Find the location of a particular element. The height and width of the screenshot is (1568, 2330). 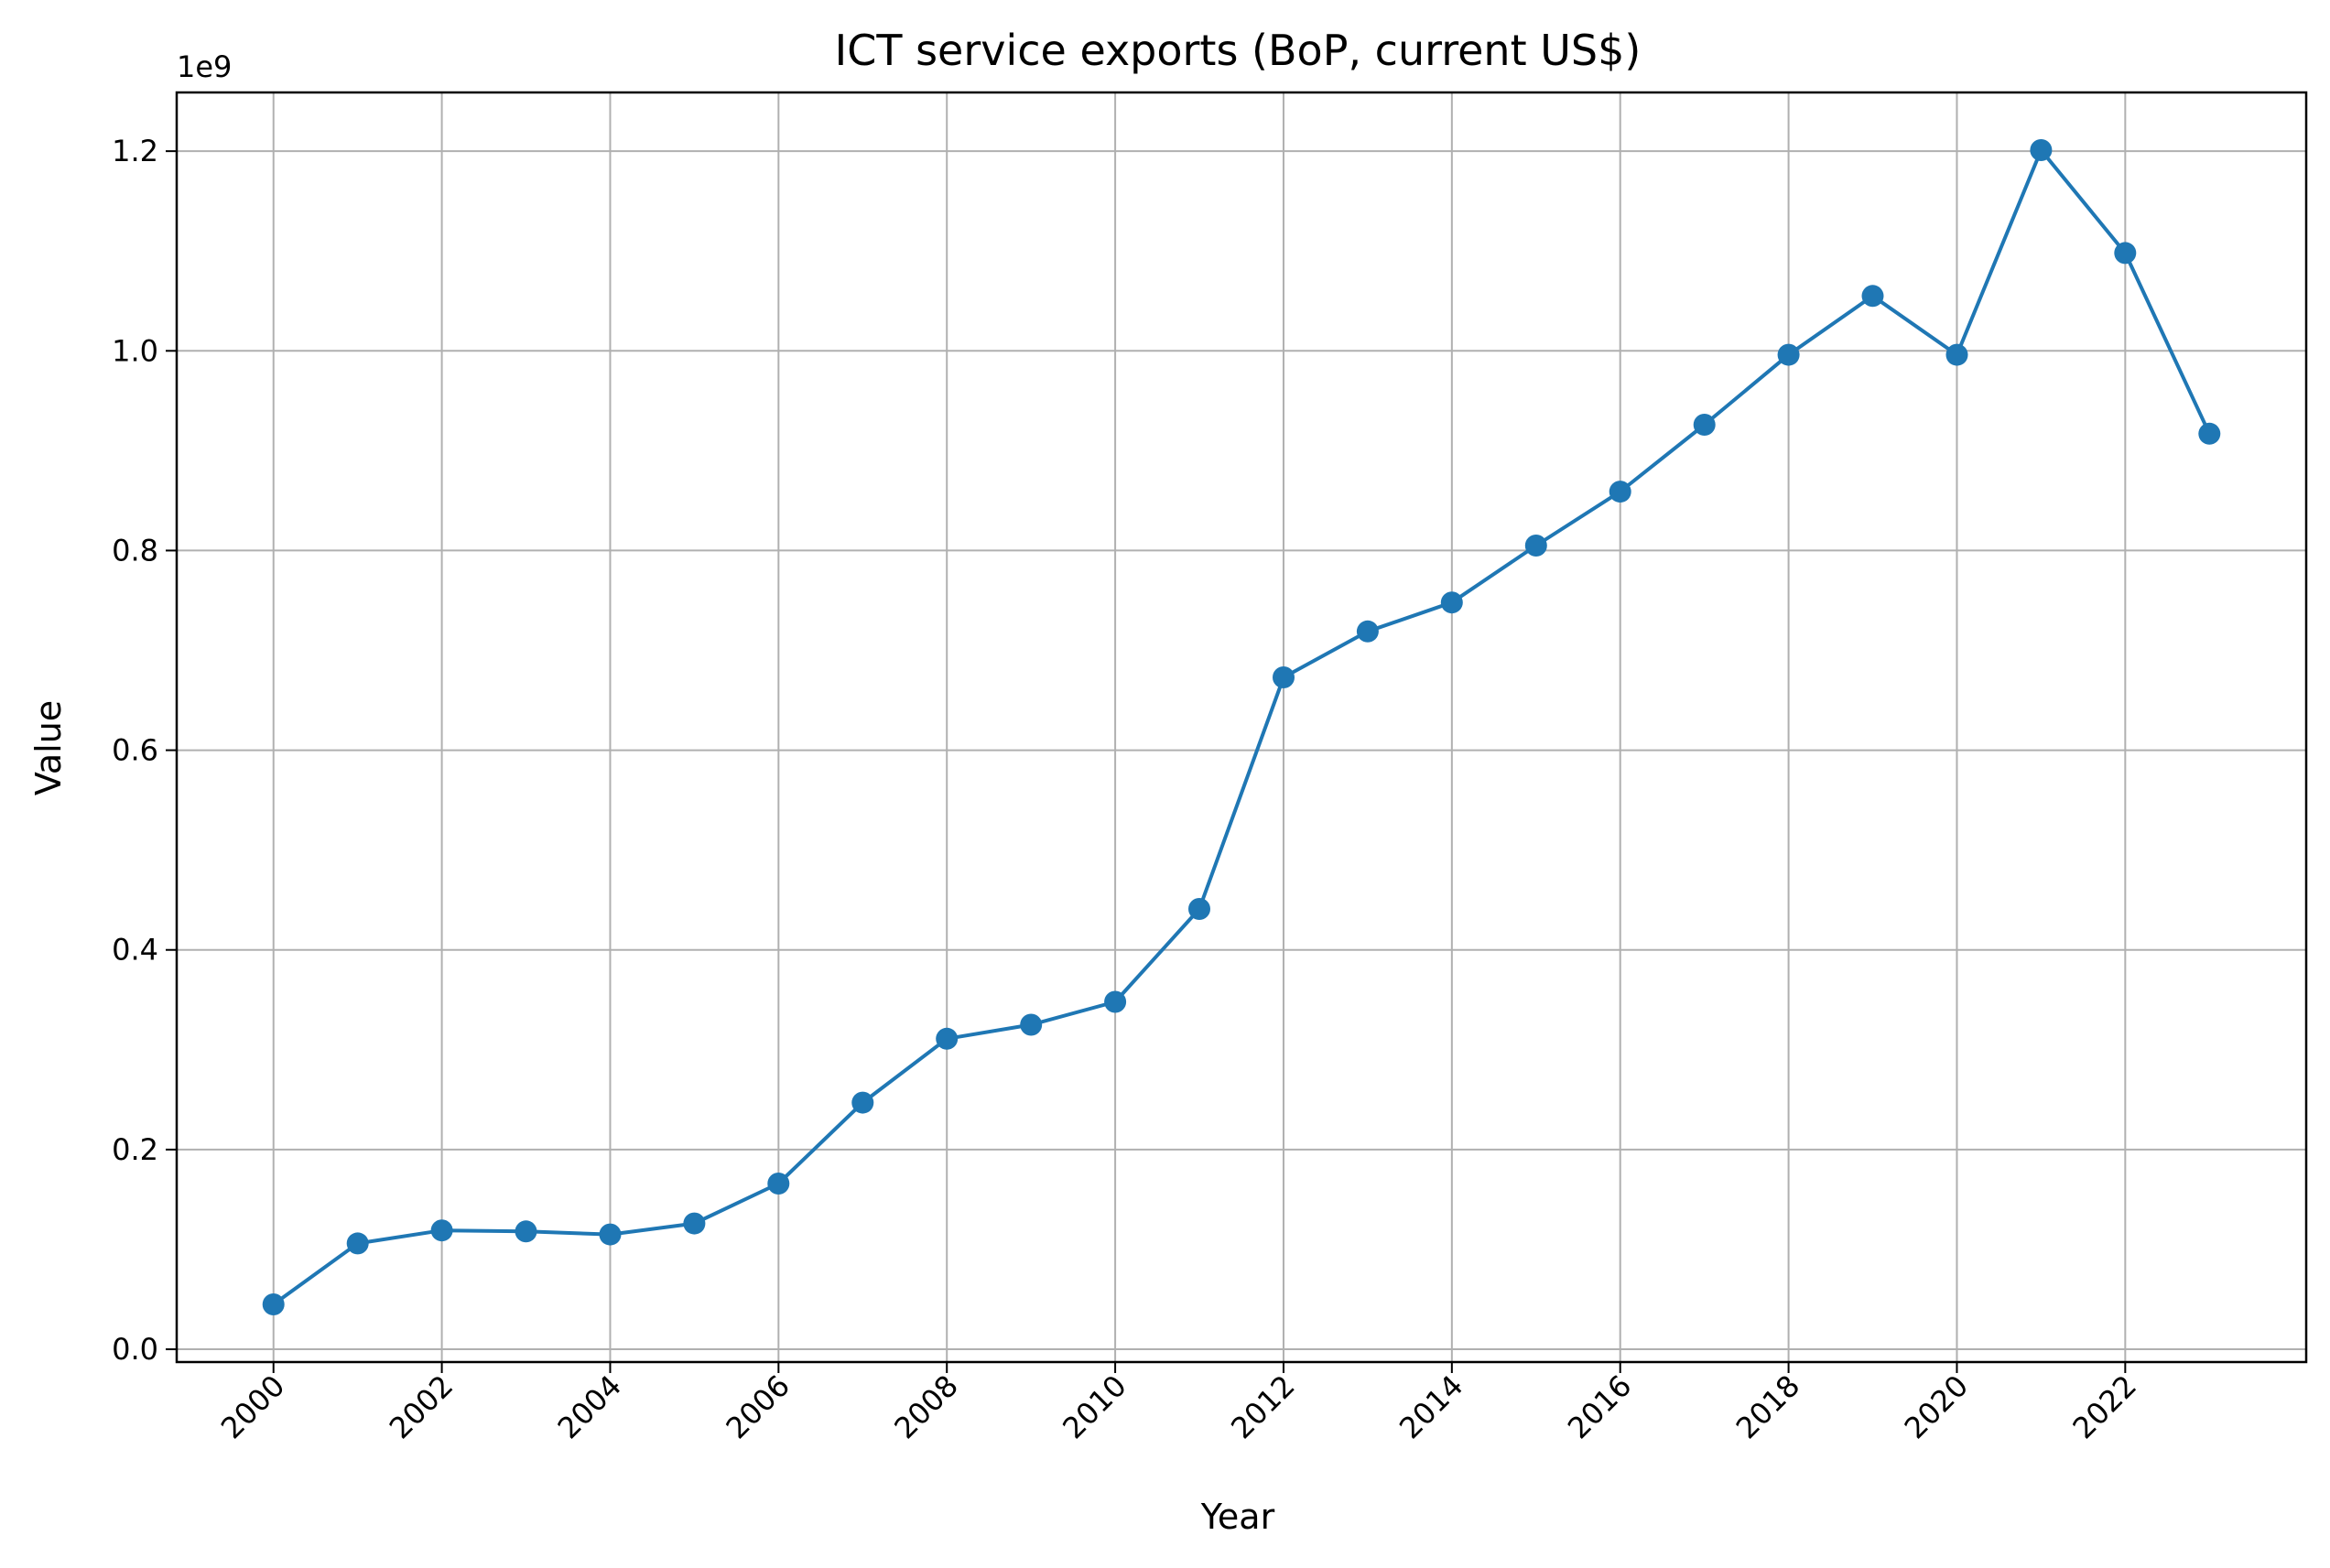

data-point-2020 is located at coordinates (1956, 354).